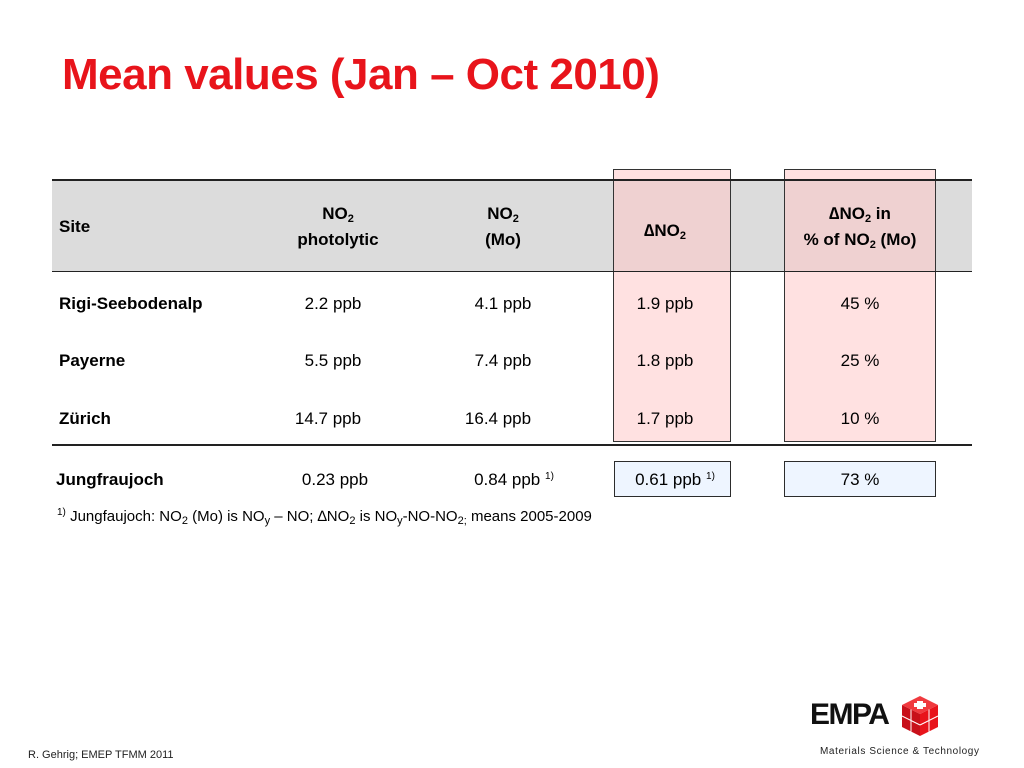 This screenshot has width=1024, height=768. I want to click on swiss-cross-cube-icon, so click(920, 716).